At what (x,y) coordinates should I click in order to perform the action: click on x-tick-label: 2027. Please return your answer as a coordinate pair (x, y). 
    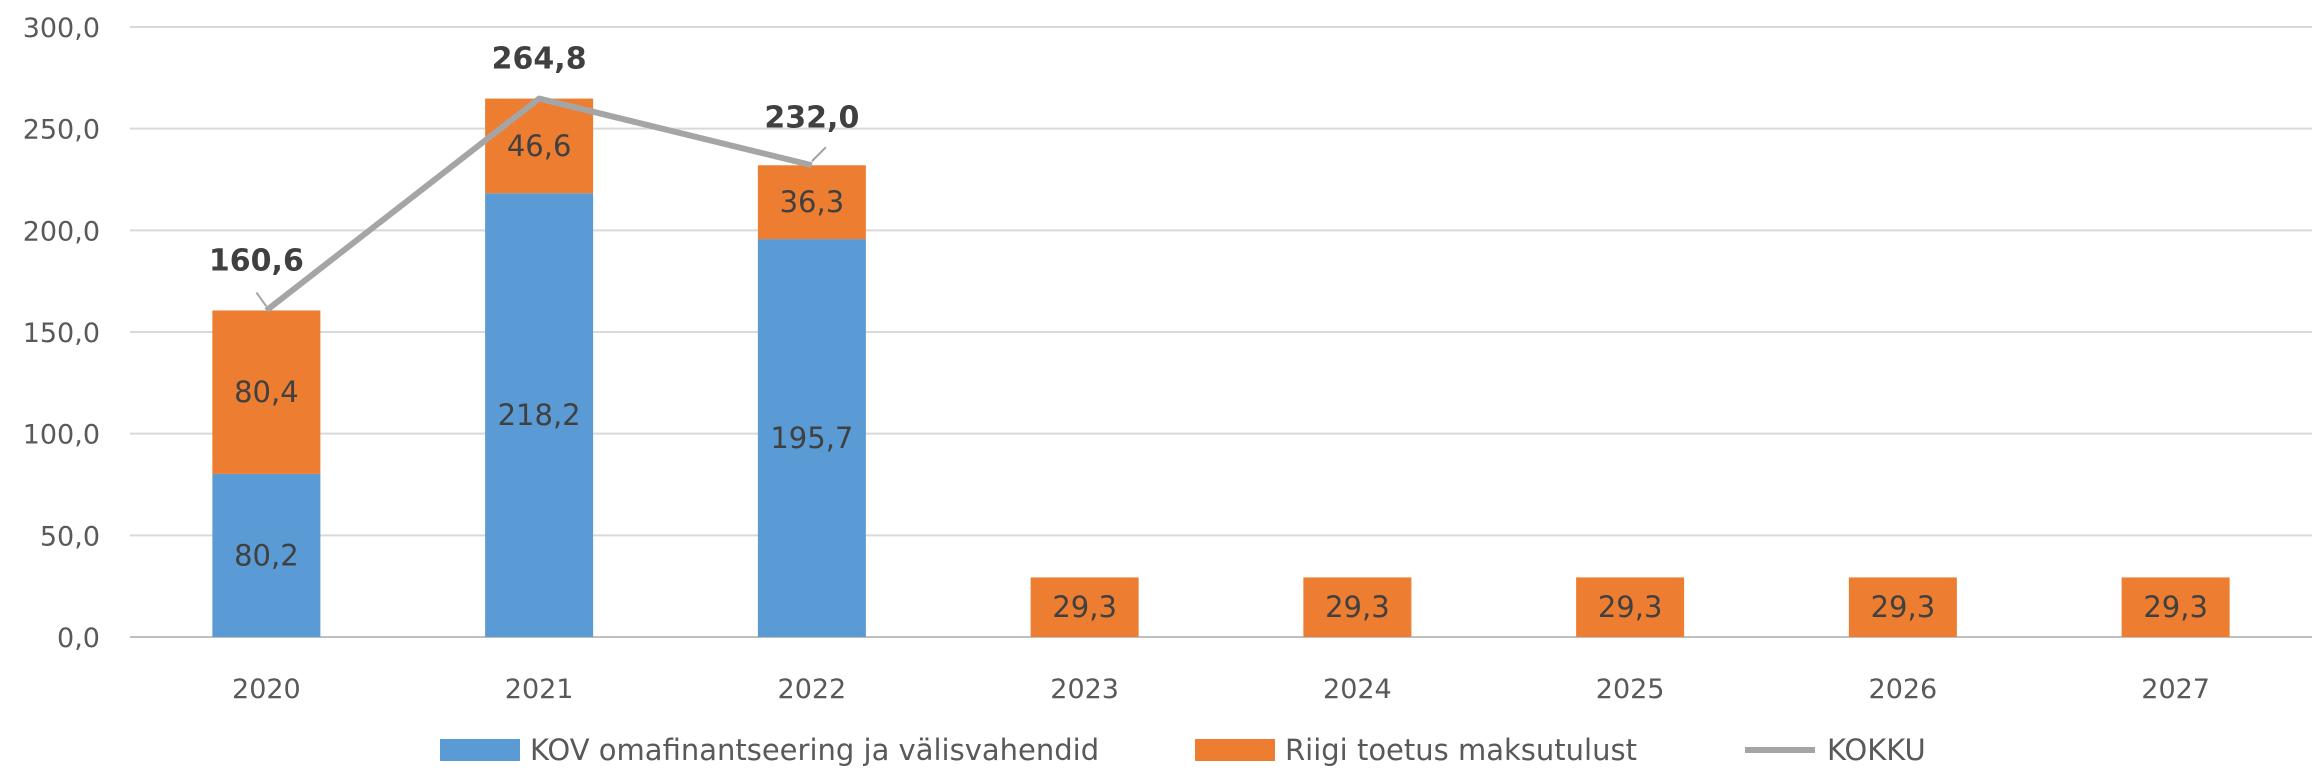
    Looking at the image, I should click on (2175, 689).